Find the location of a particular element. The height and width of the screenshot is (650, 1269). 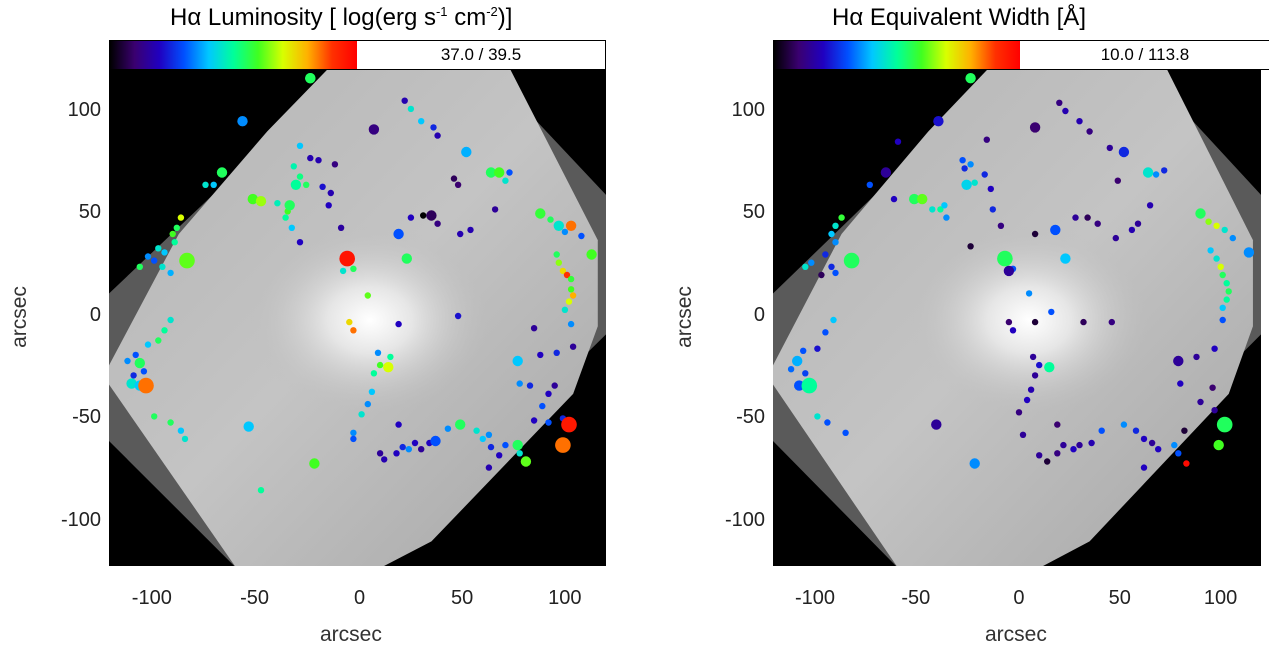

chart-title-suffix: )] is located at coordinates (505, 17).